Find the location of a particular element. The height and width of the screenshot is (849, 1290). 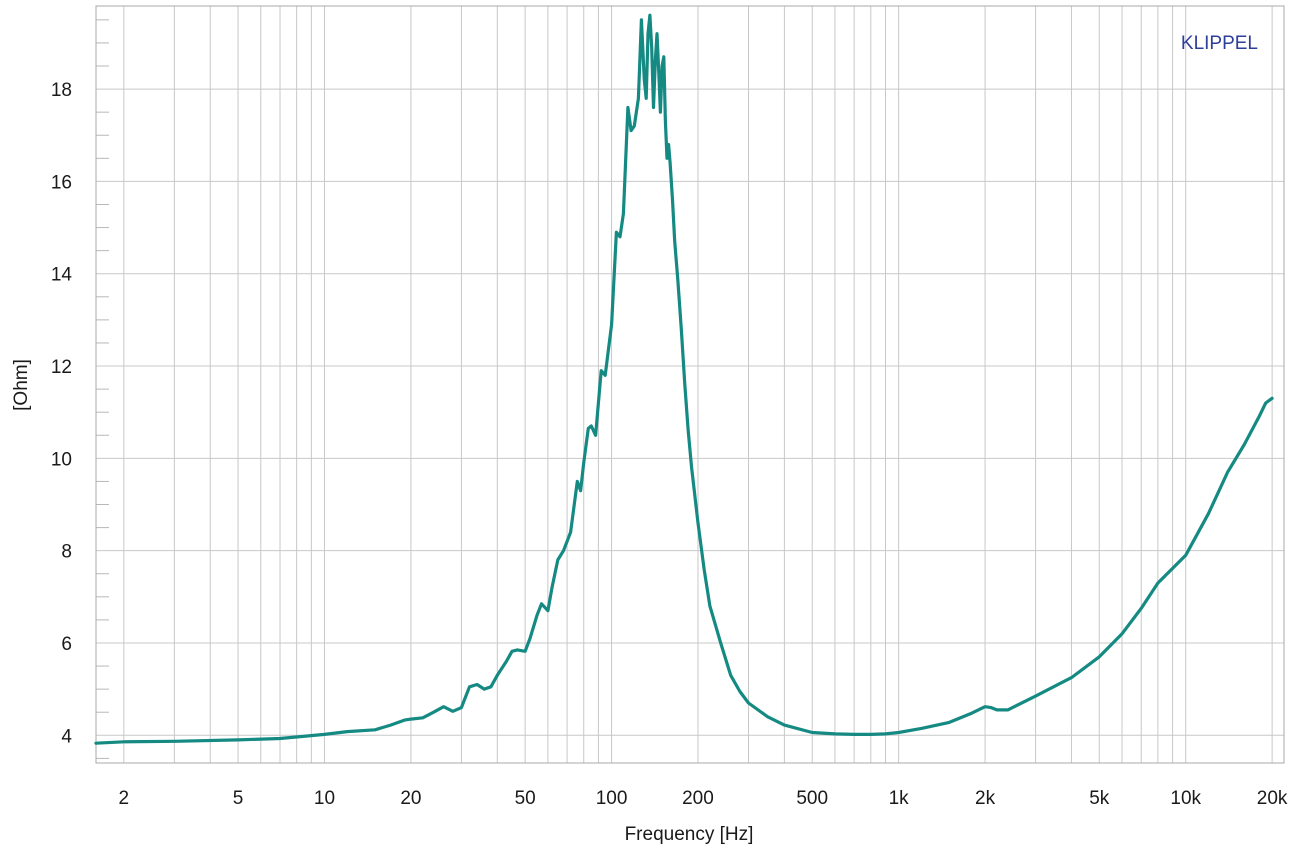

x-tick-label: 2 is located at coordinates (124, 798).